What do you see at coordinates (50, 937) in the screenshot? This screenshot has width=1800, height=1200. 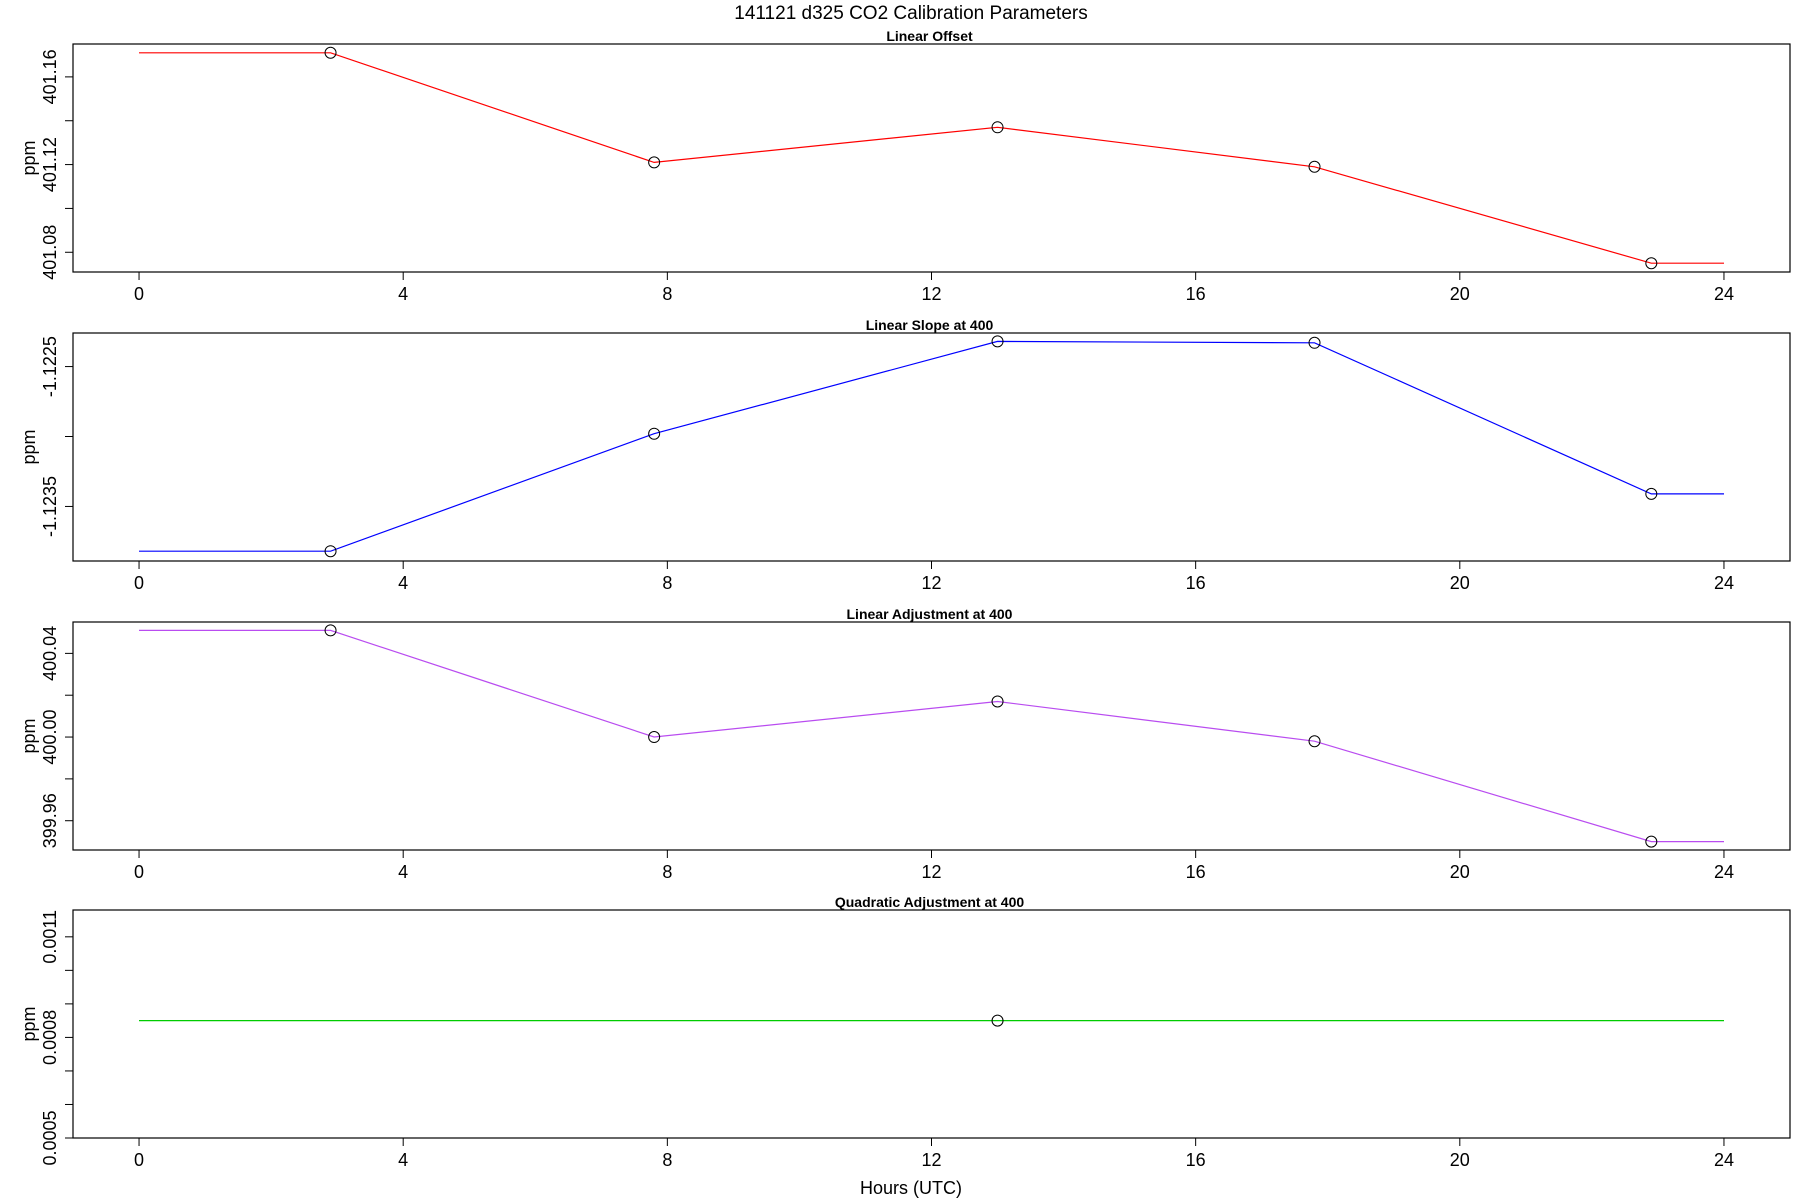 I see `y-tick-label: 0.0011` at bounding box center [50, 937].